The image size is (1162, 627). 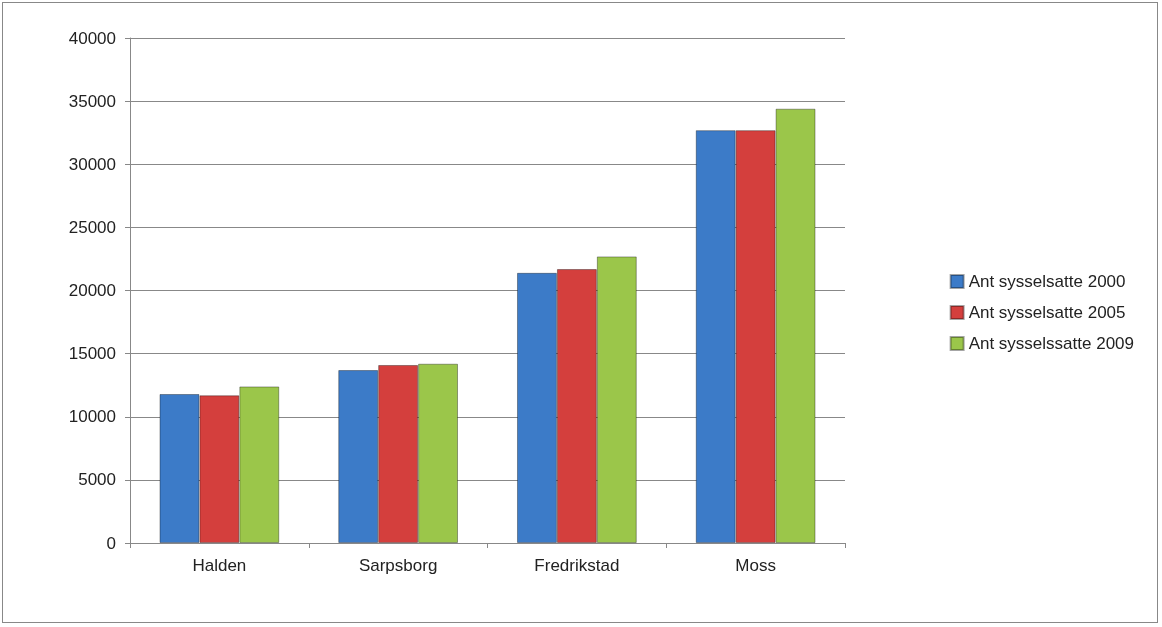 What do you see at coordinates (1051, 343) in the screenshot?
I see `legend-label: Ant sysselssatte 2009` at bounding box center [1051, 343].